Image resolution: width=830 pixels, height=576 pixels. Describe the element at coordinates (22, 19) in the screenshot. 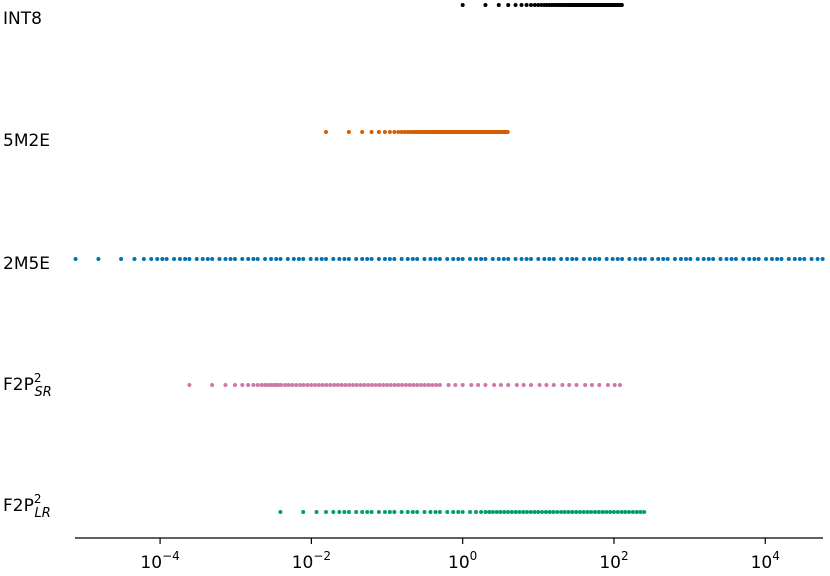

I see `legend-label: INT8` at that location.